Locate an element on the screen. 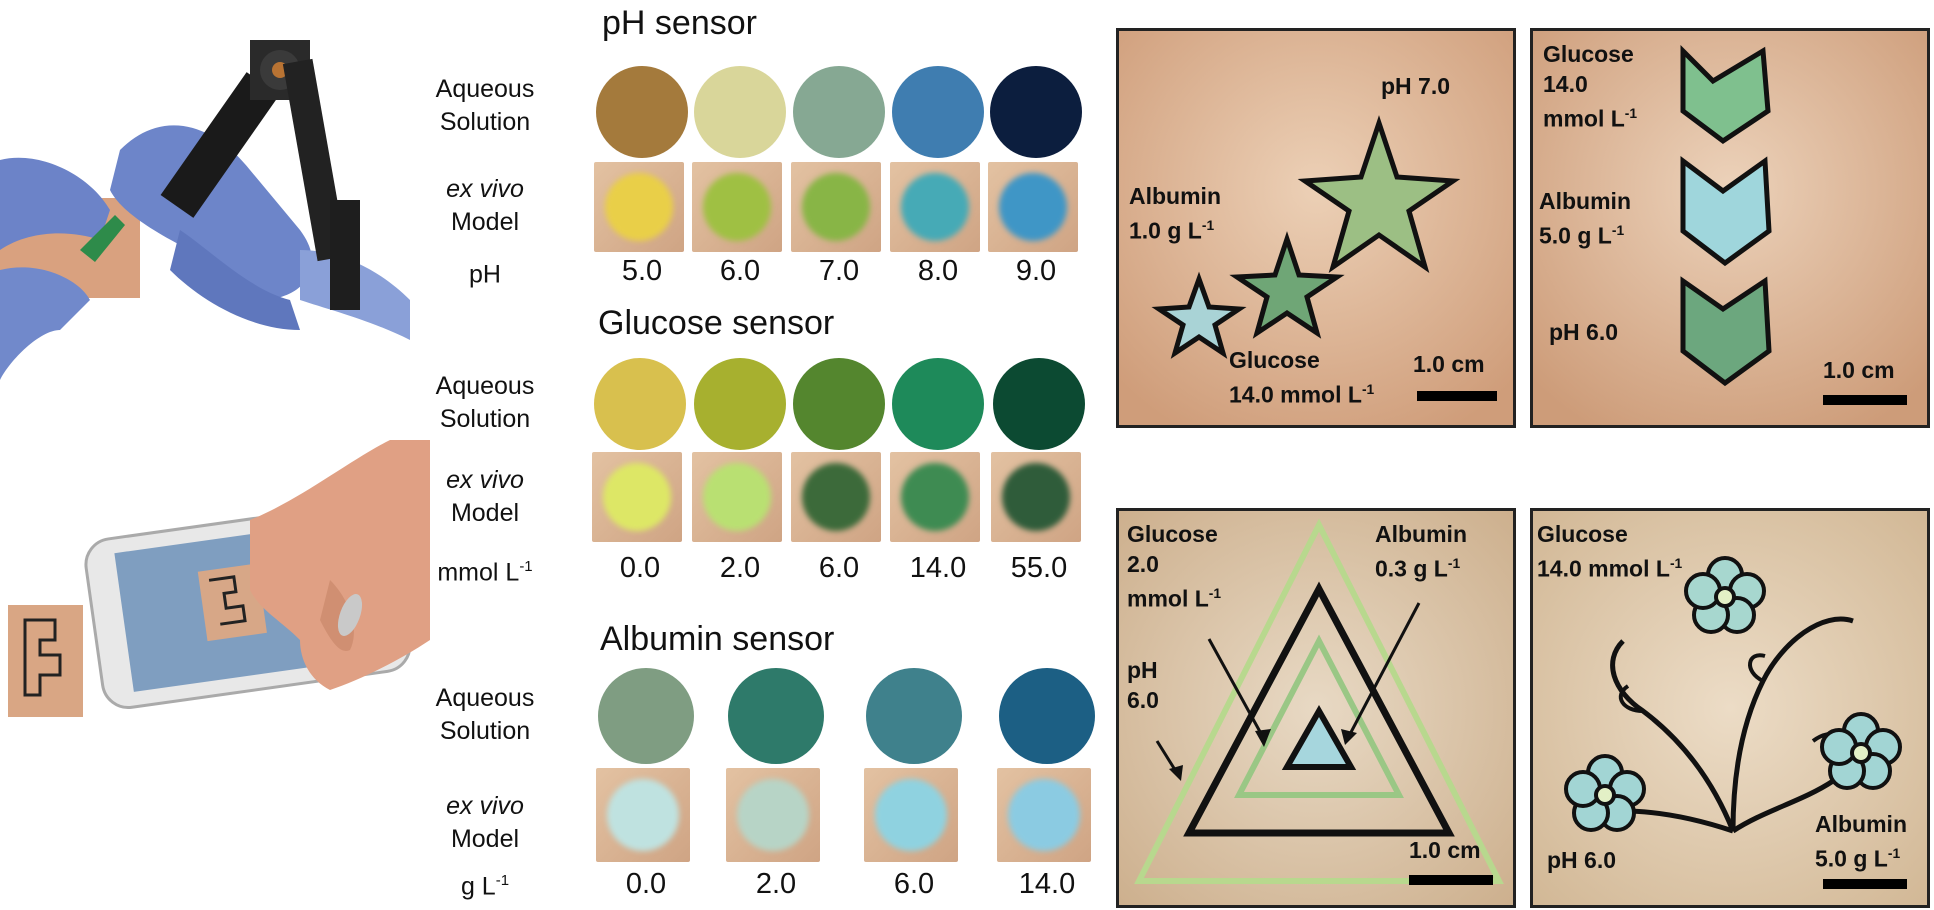 The height and width of the screenshot is (910, 1934). chevrons-label-albumin: Albumin 5.0 g L-1 is located at coordinates (1585, 218).